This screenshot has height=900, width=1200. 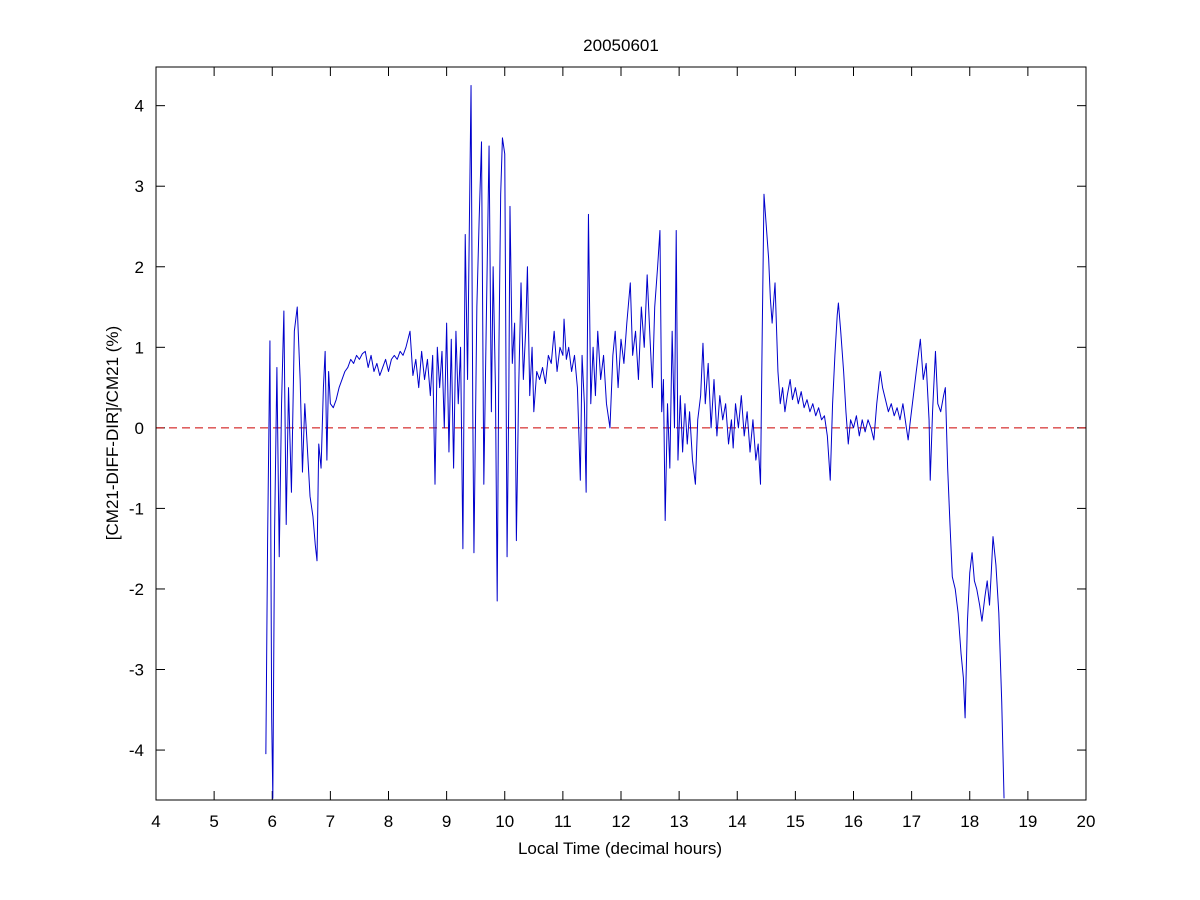 What do you see at coordinates (112, 433) in the screenshot?
I see `y-axis-label: [CM21-DIFF-DIR]/CM21 (%)` at bounding box center [112, 433].